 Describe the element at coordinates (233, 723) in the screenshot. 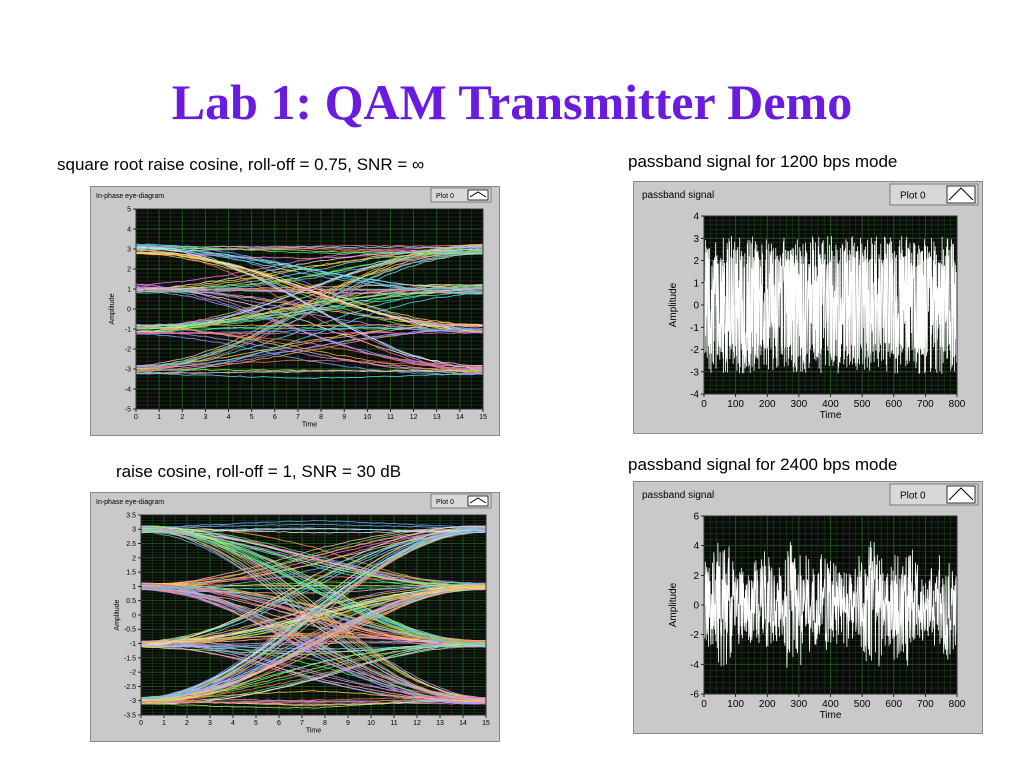

I see `x-tick-label: 4` at that location.